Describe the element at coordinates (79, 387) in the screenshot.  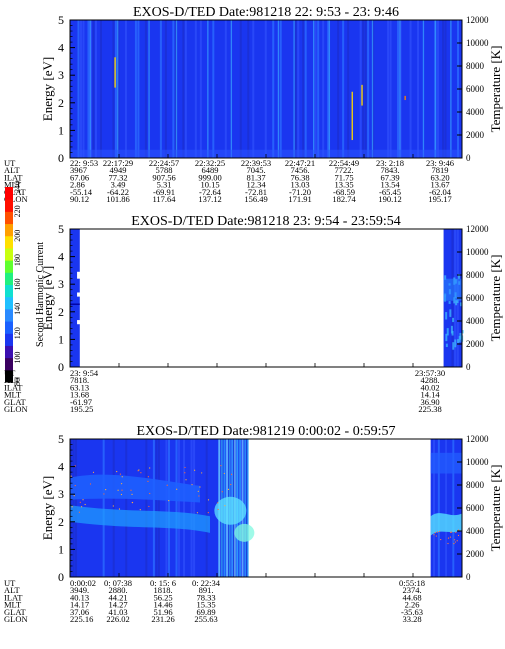
I see `table-cell: 63.13` at that location.